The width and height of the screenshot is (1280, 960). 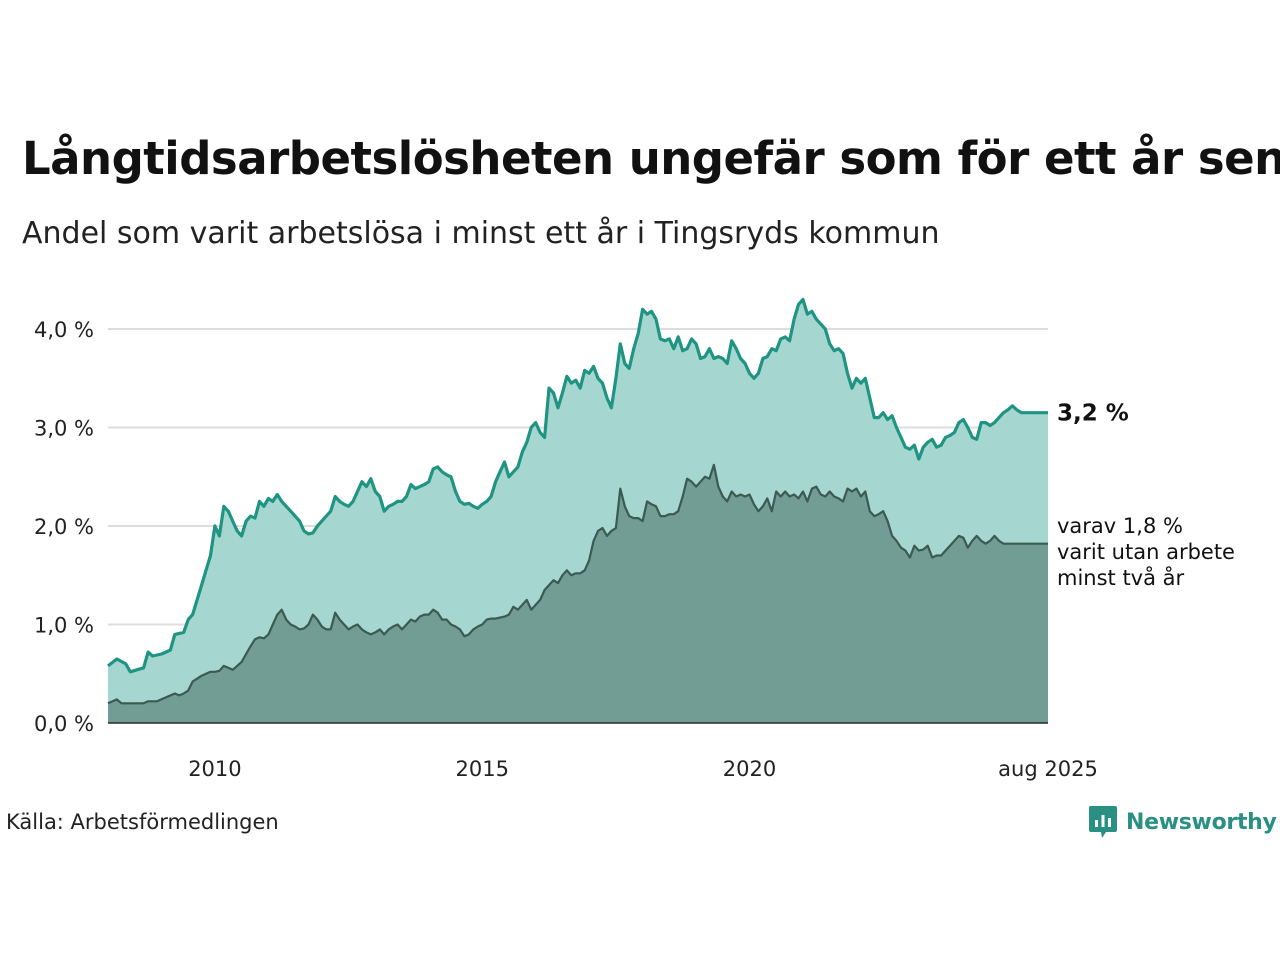 I want to click on newsworthy-logo: Newsworthy, so click(x=1182, y=822).